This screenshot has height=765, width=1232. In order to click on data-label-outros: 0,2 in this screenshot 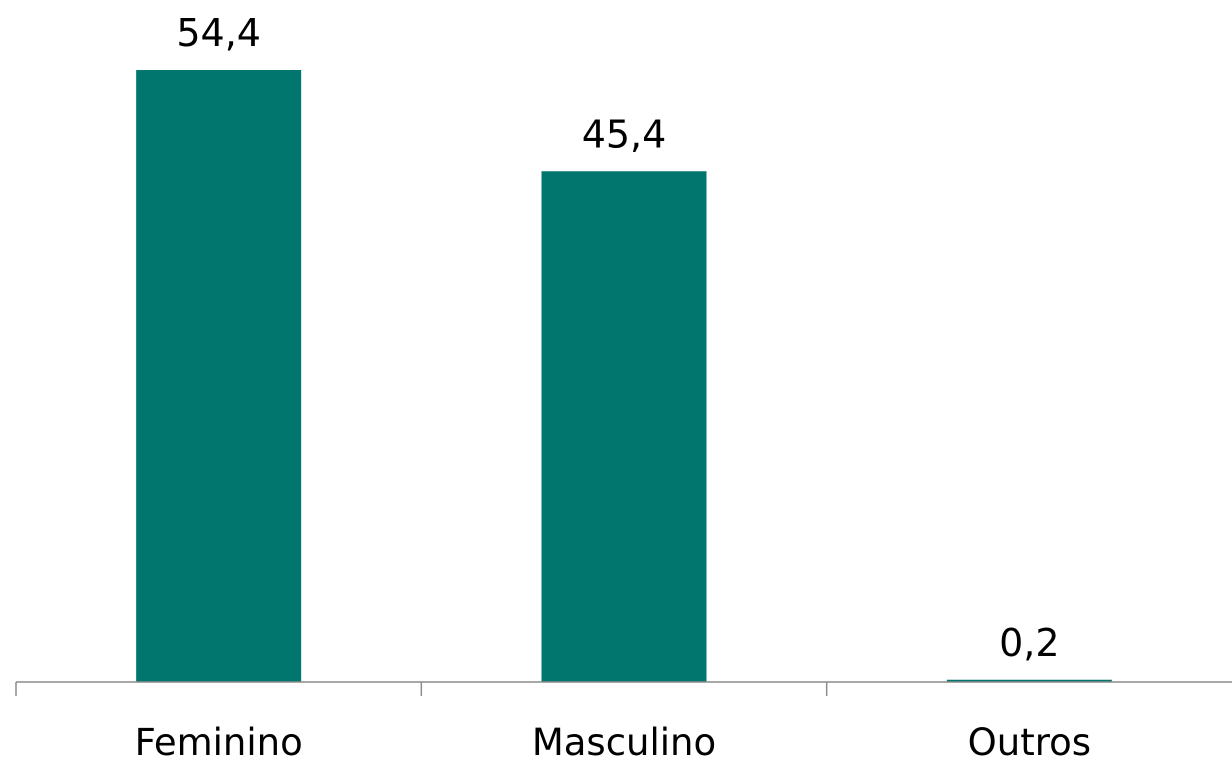, I will do `click(1029, 643)`.